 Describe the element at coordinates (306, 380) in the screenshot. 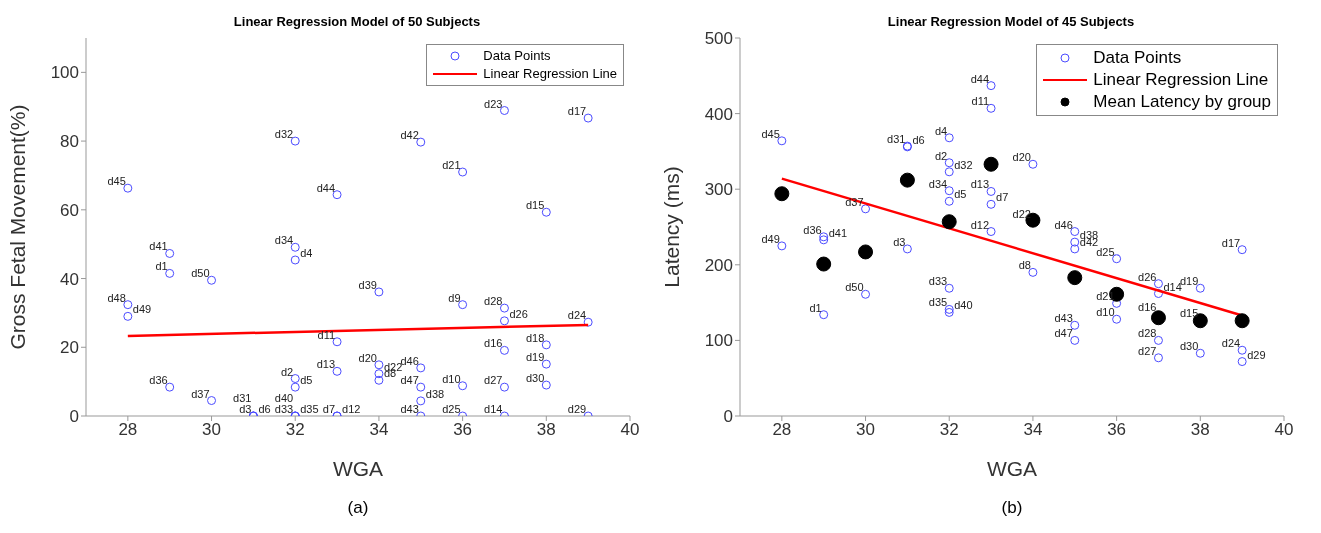

I see `annotation: d5` at that location.